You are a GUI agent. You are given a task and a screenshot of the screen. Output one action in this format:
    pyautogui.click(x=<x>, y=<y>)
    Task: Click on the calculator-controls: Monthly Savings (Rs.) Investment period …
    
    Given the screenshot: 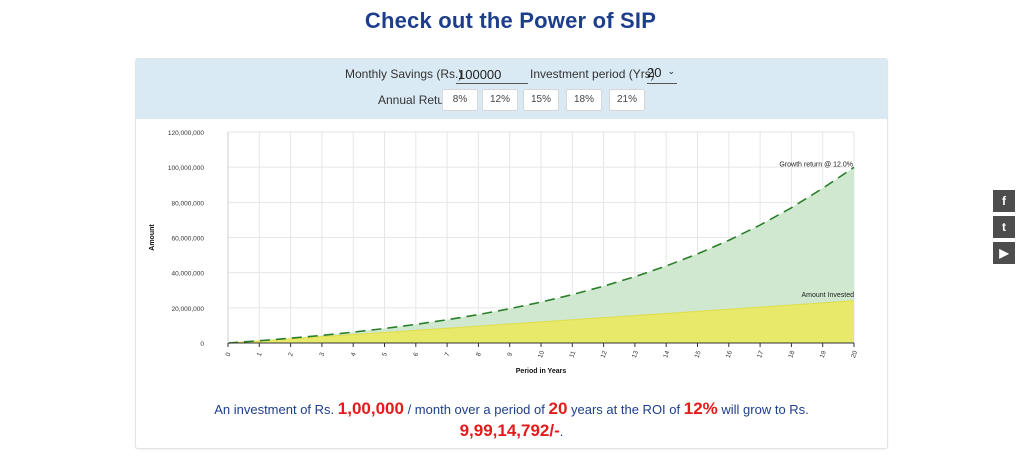 What is the action you would take?
    pyautogui.click(x=511, y=89)
    